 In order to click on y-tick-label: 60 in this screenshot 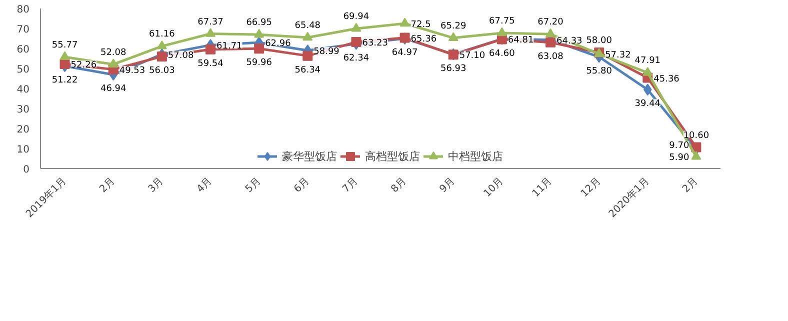, I will do `click(23, 50)`.